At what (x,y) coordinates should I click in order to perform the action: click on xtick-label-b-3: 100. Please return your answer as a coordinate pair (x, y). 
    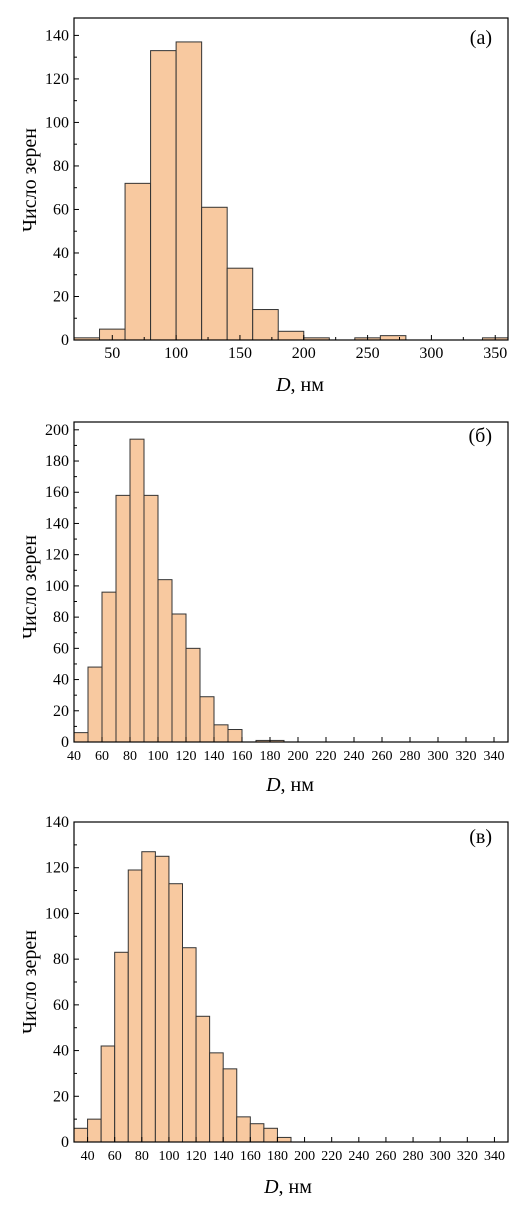
    Looking at the image, I should click on (158, 756).